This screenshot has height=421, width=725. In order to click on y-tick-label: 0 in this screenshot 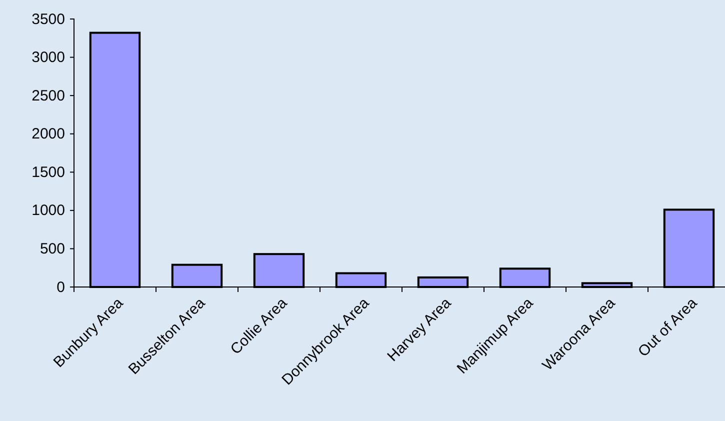, I will do `click(60, 287)`.